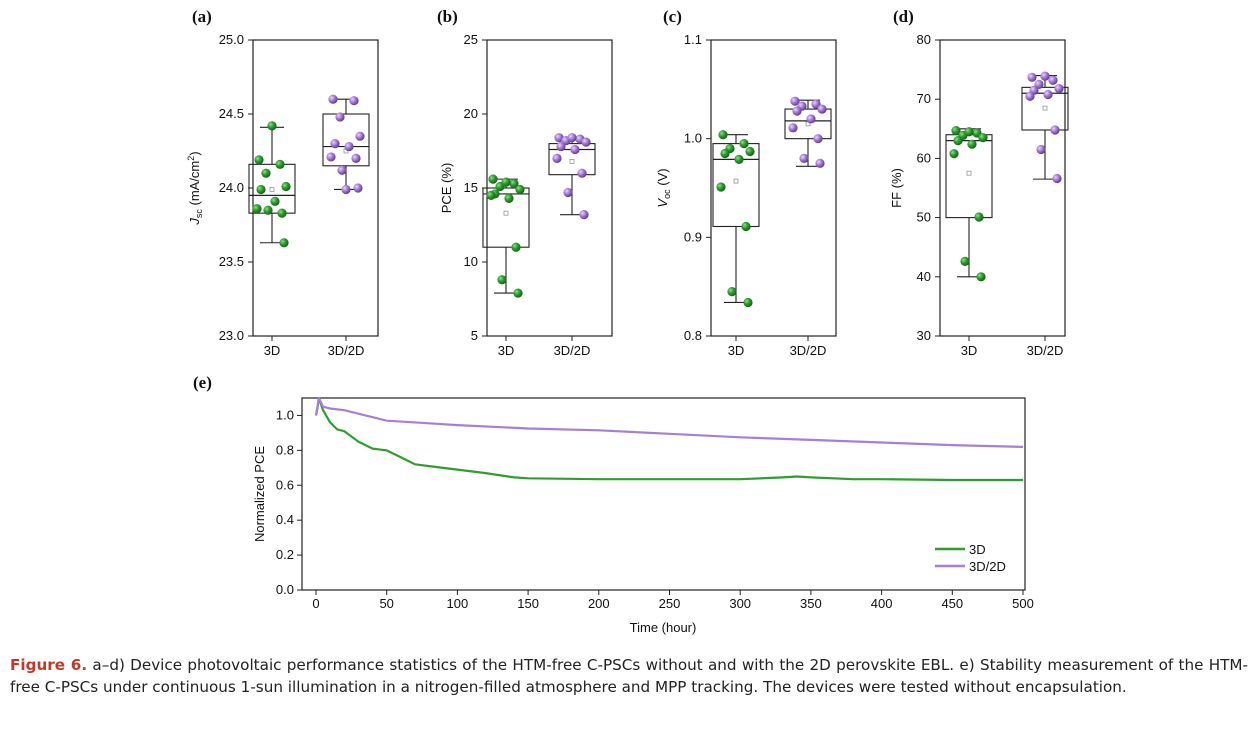 This screenshot has width=1260, height=729. What do you see at coordinates (202, 16) in the screenshot?
I see `panel-a-label: (a)` at bounding box center [202, 16].